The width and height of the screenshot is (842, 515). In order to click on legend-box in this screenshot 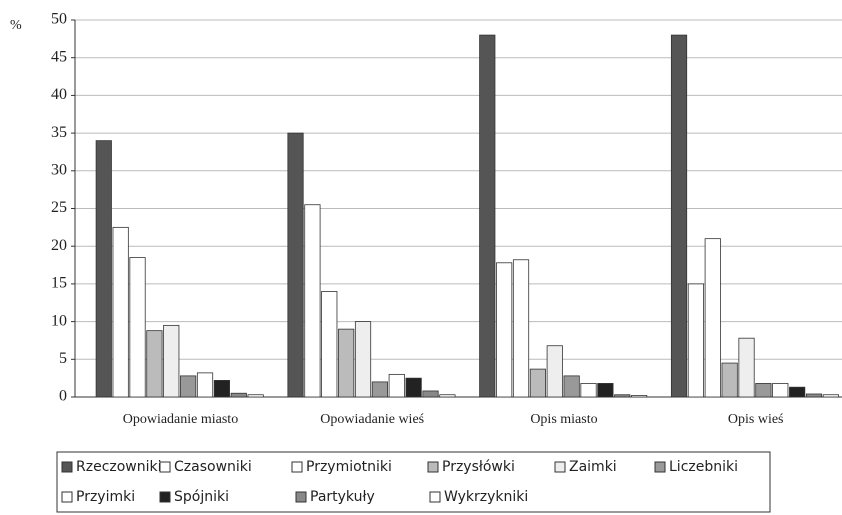, I will do `click(413, 482)`.